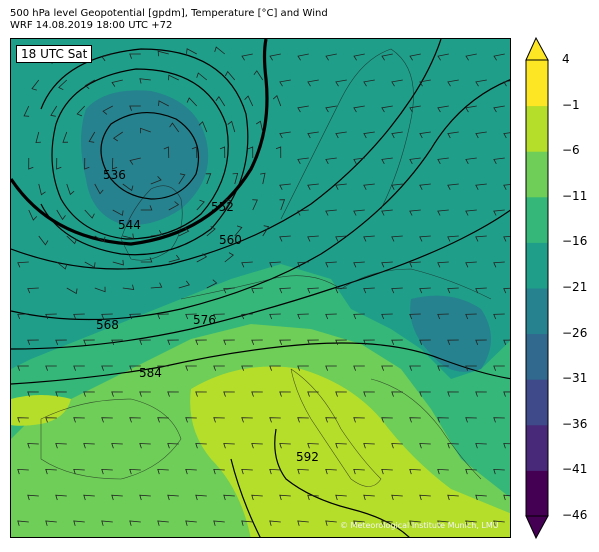  Describe the element at coordinates (222, 207) in the screenshot. I see `contour-label-552: 552` at that location.